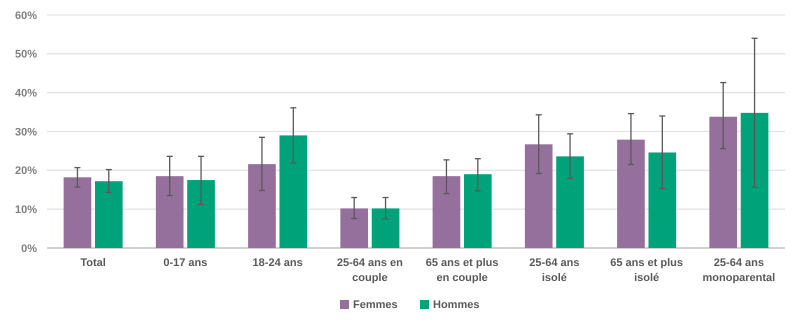 The height and width of the screenshot is (330, 800). What do you see at coordinates (26, 54) in the screenshot?
I see `y-tick-label: 50%` at bounding box center [26, 54].